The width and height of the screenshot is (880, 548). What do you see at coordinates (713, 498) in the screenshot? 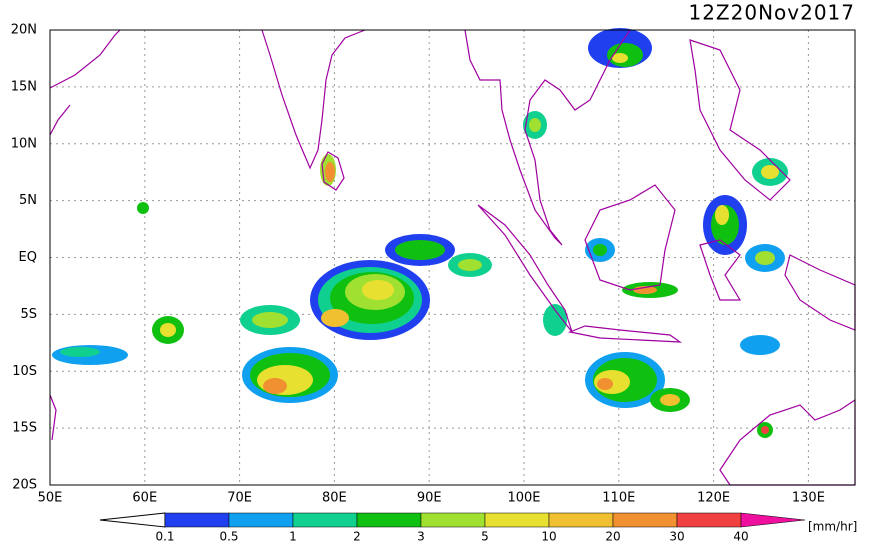
I see `lon-tick-label: 120E` at bounding box center [713, 498].